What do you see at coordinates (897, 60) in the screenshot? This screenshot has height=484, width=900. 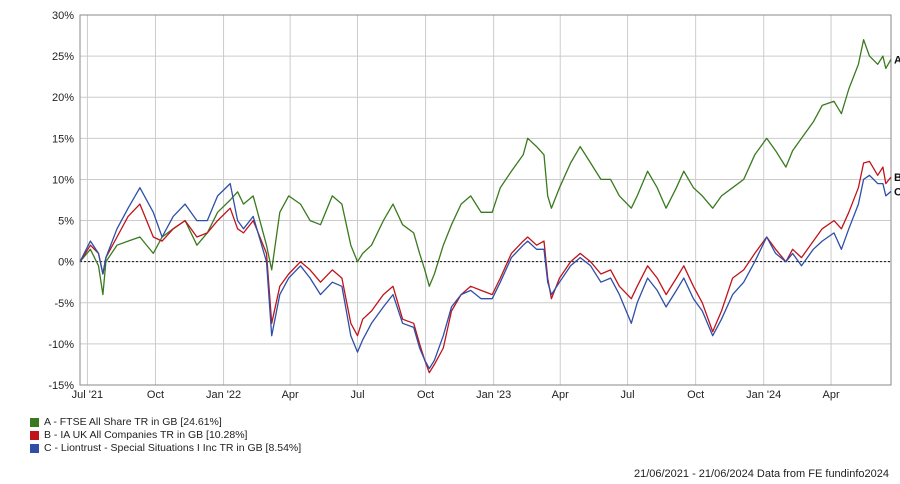 I see `end-label-a: A` at bounding box center [897, 60].